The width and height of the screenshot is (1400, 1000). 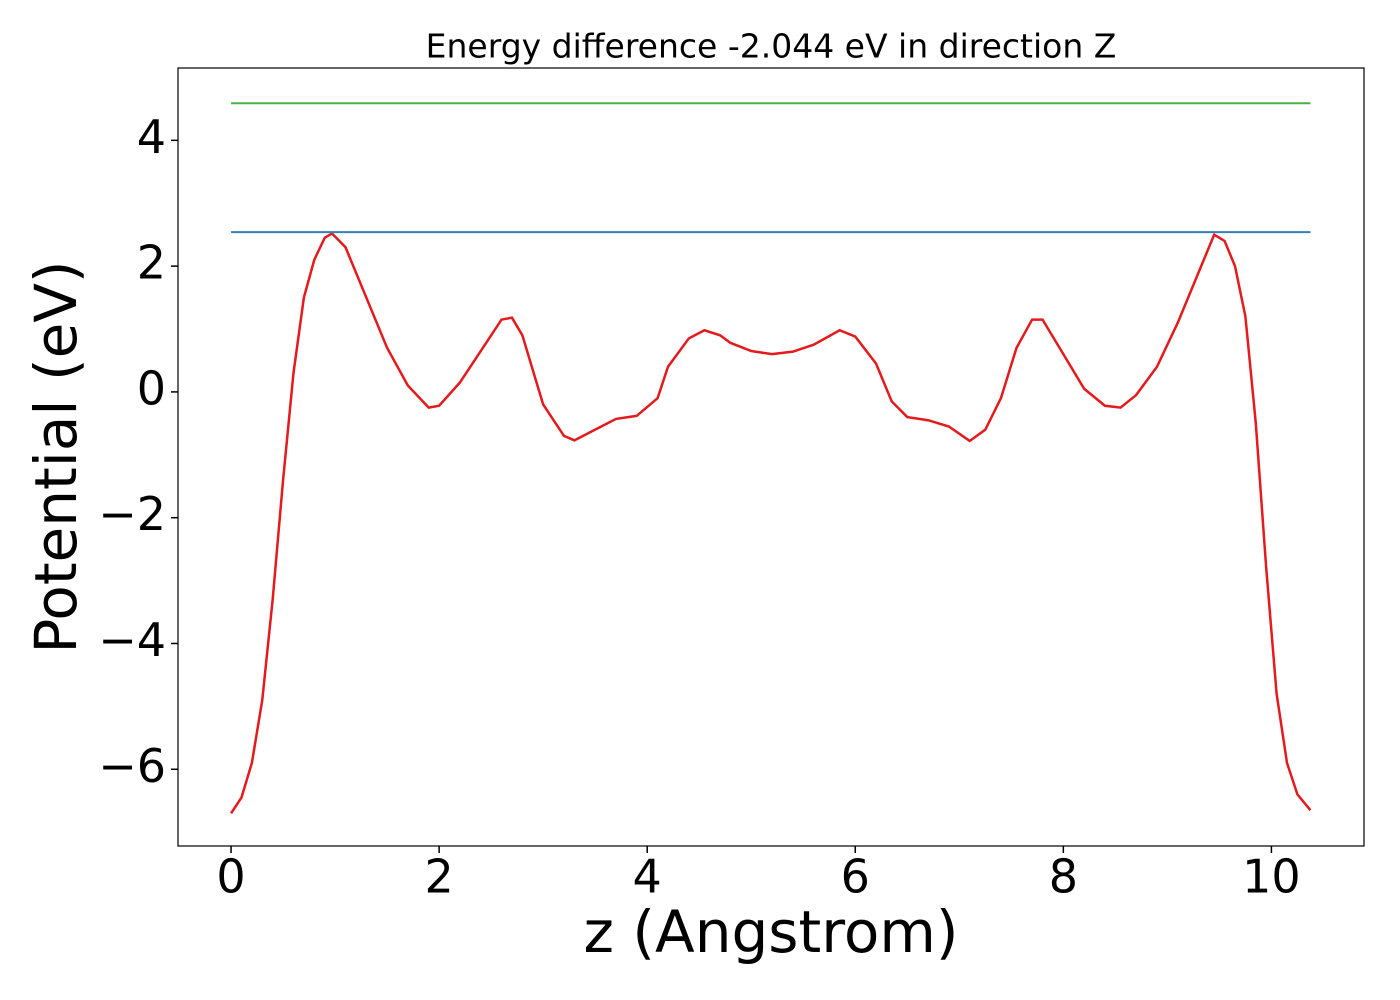 I want to click on x-tick-label: 6, so click(x=855, y=877).